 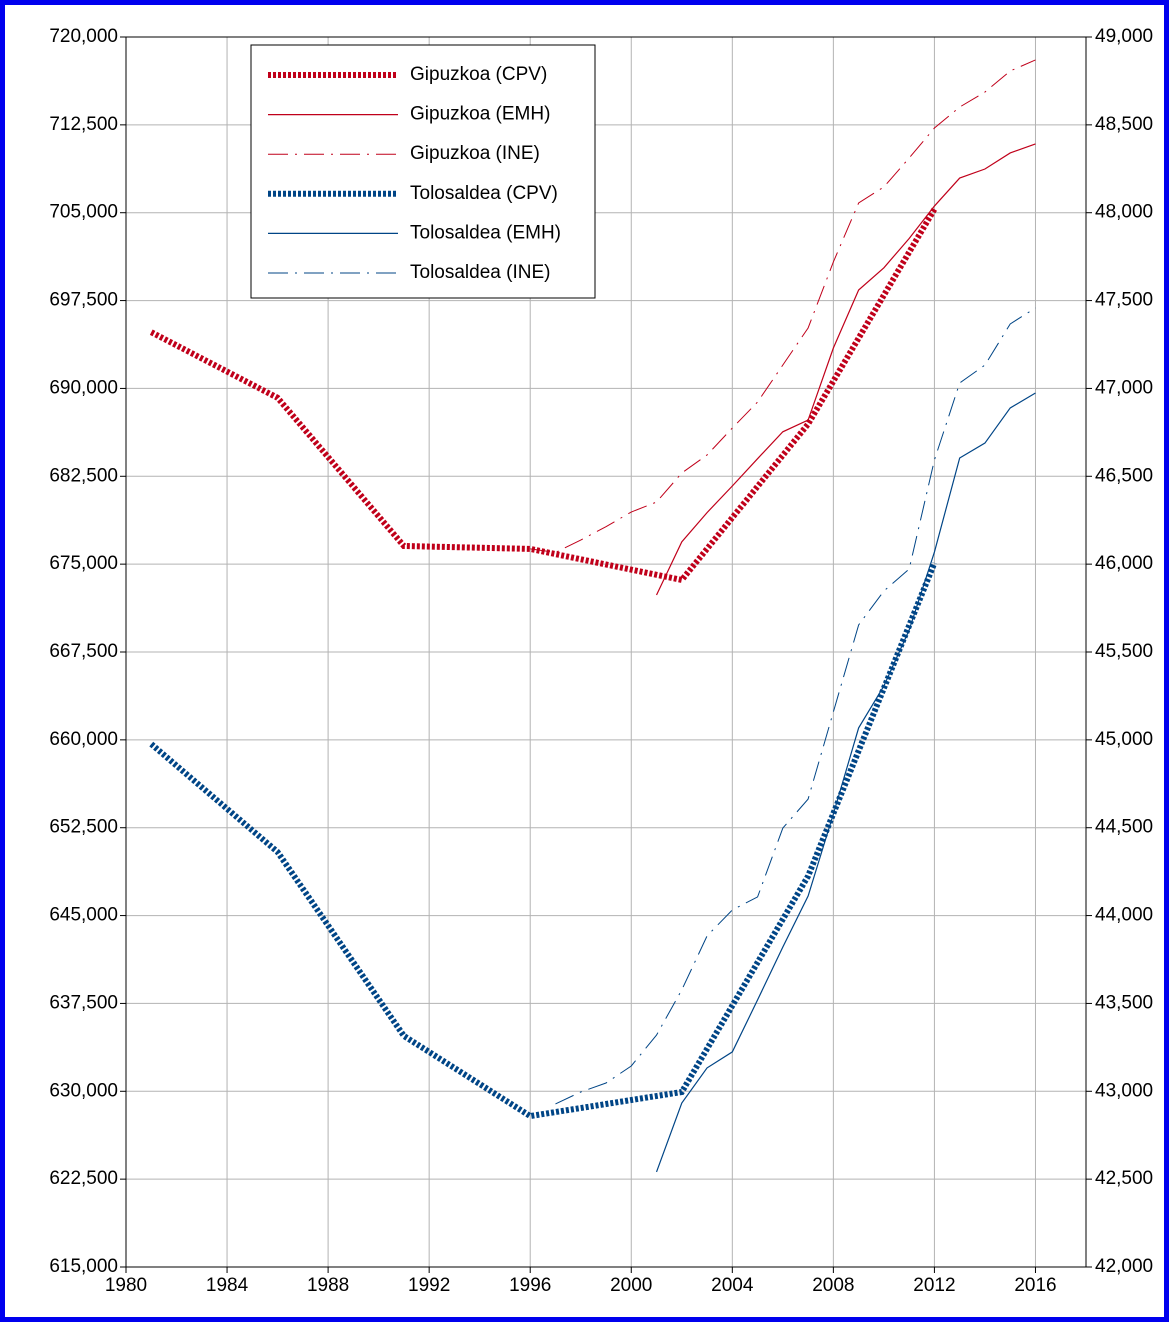 I want to click on y-tick-label: 645,000, so click(x=83, y=915).